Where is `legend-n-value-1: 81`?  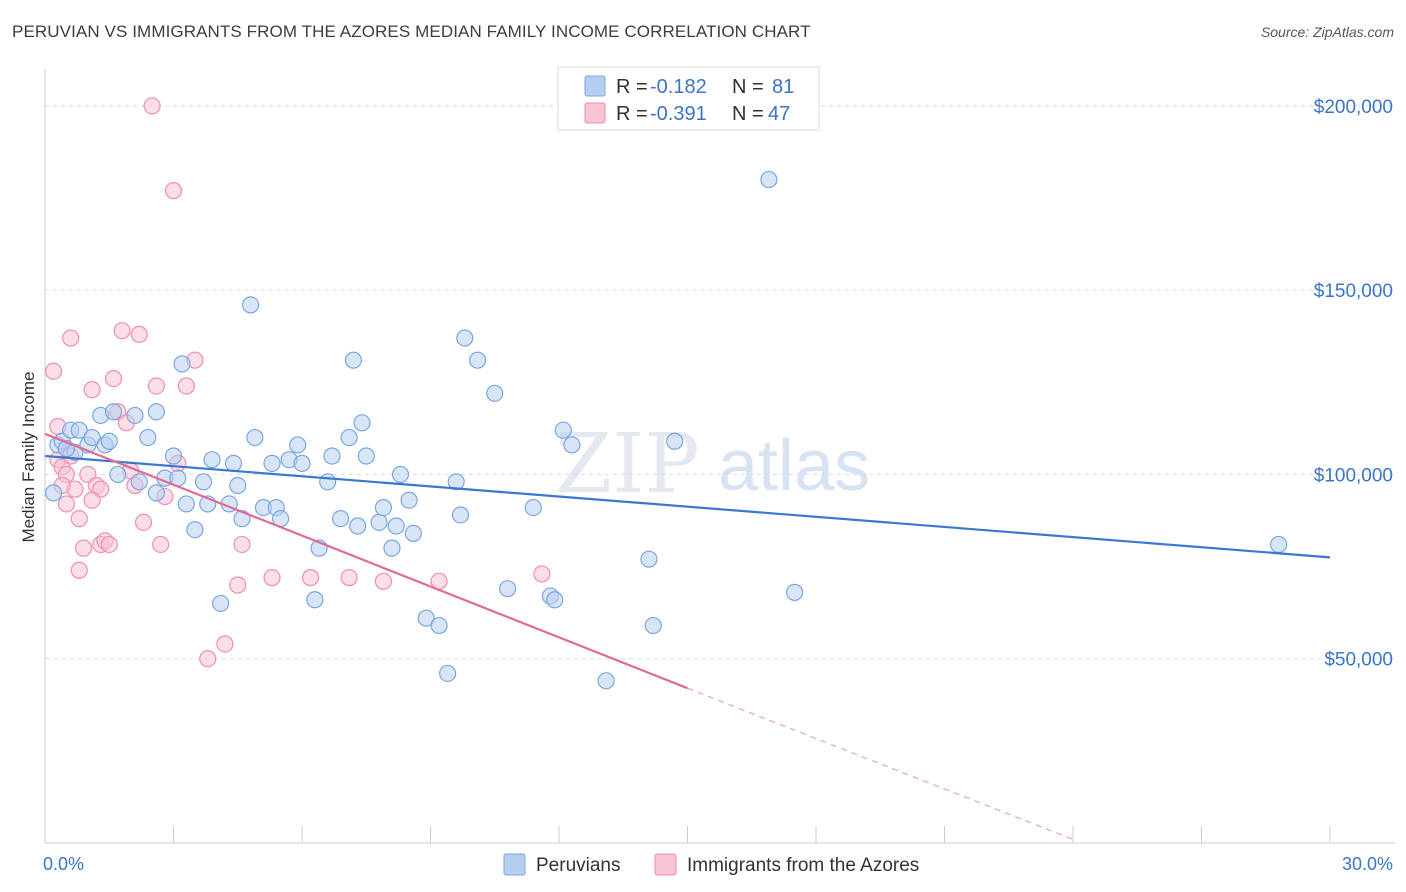
legend-n-value-1: 81 is located at coordinates (783, 87).